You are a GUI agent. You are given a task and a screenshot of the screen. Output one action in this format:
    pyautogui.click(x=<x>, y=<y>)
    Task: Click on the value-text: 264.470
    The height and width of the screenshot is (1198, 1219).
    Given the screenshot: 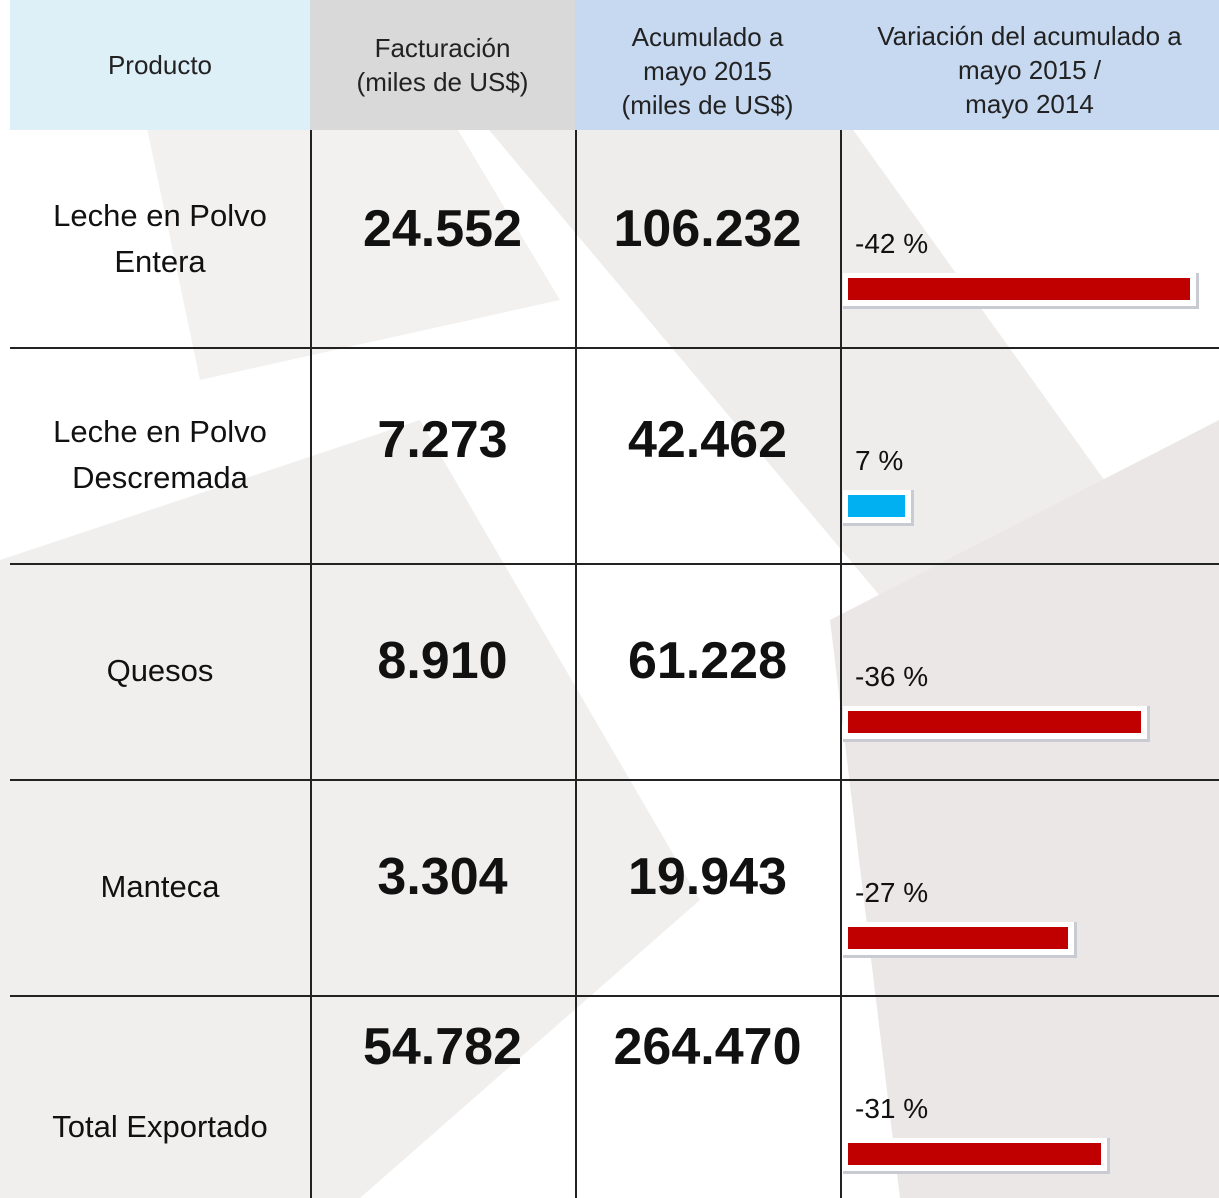 What is the action you would take?
    pyautogui.click(x=707, y=1046)
    